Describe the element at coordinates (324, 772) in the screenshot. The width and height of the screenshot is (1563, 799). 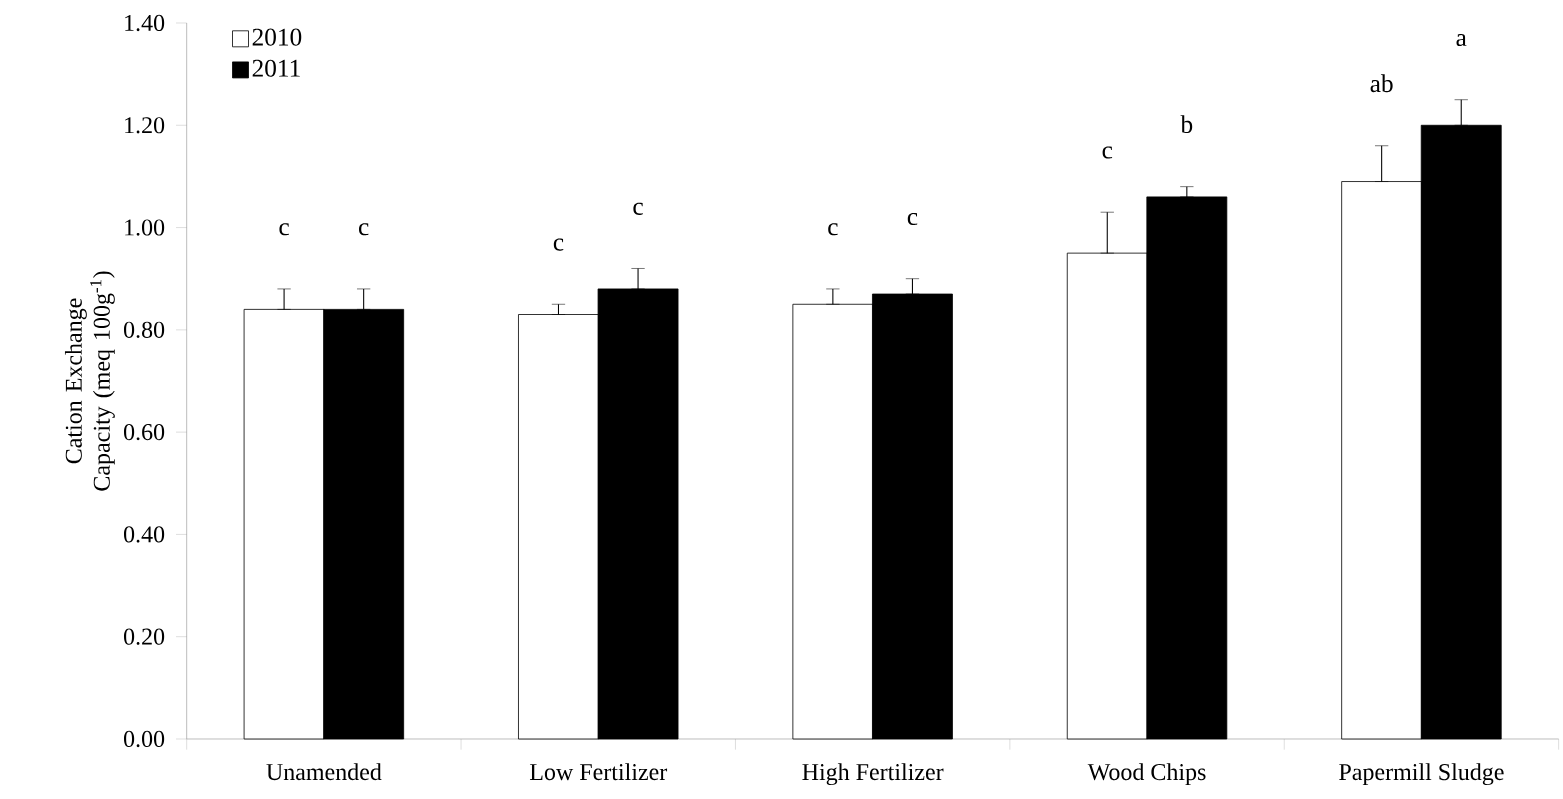
I see `x-tick-label: Unamended` at that location.